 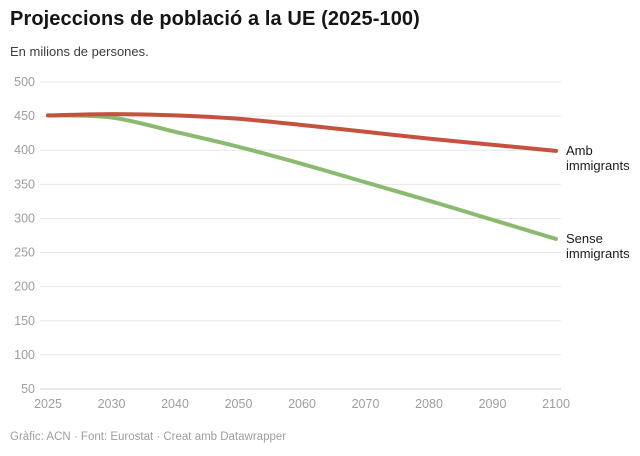 What do you see at coordinates (24, 355) in the screenshot?
I see `y-tick-label-100: 100` at bounding box center [24, 355].